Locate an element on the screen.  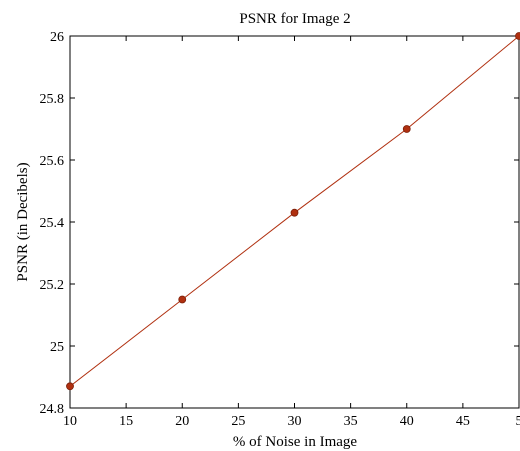
x-tick-label: 45 is located at coordinates (463, 421).